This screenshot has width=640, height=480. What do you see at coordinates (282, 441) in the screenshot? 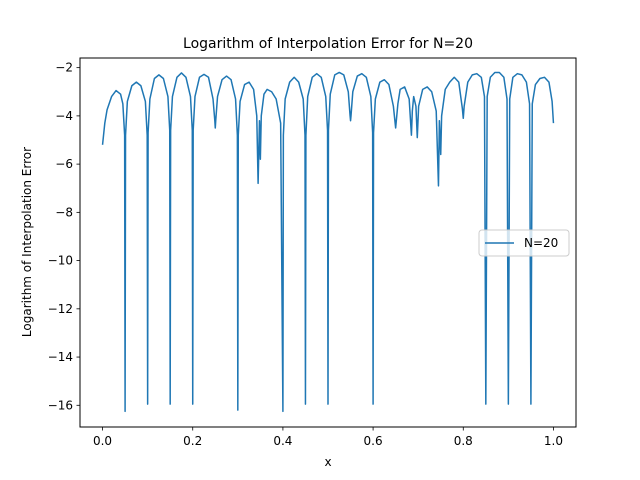
I see `x-tick-label: 0.4` at bounding box center [282, 441].